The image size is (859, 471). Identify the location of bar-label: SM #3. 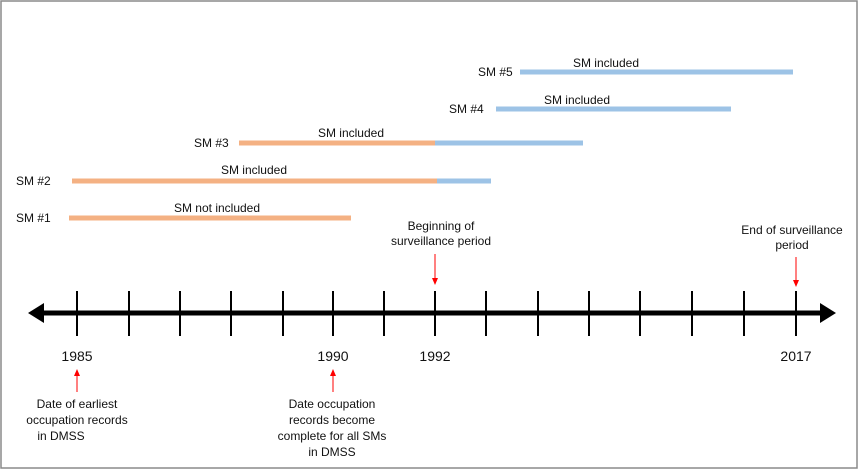
(211, 143).